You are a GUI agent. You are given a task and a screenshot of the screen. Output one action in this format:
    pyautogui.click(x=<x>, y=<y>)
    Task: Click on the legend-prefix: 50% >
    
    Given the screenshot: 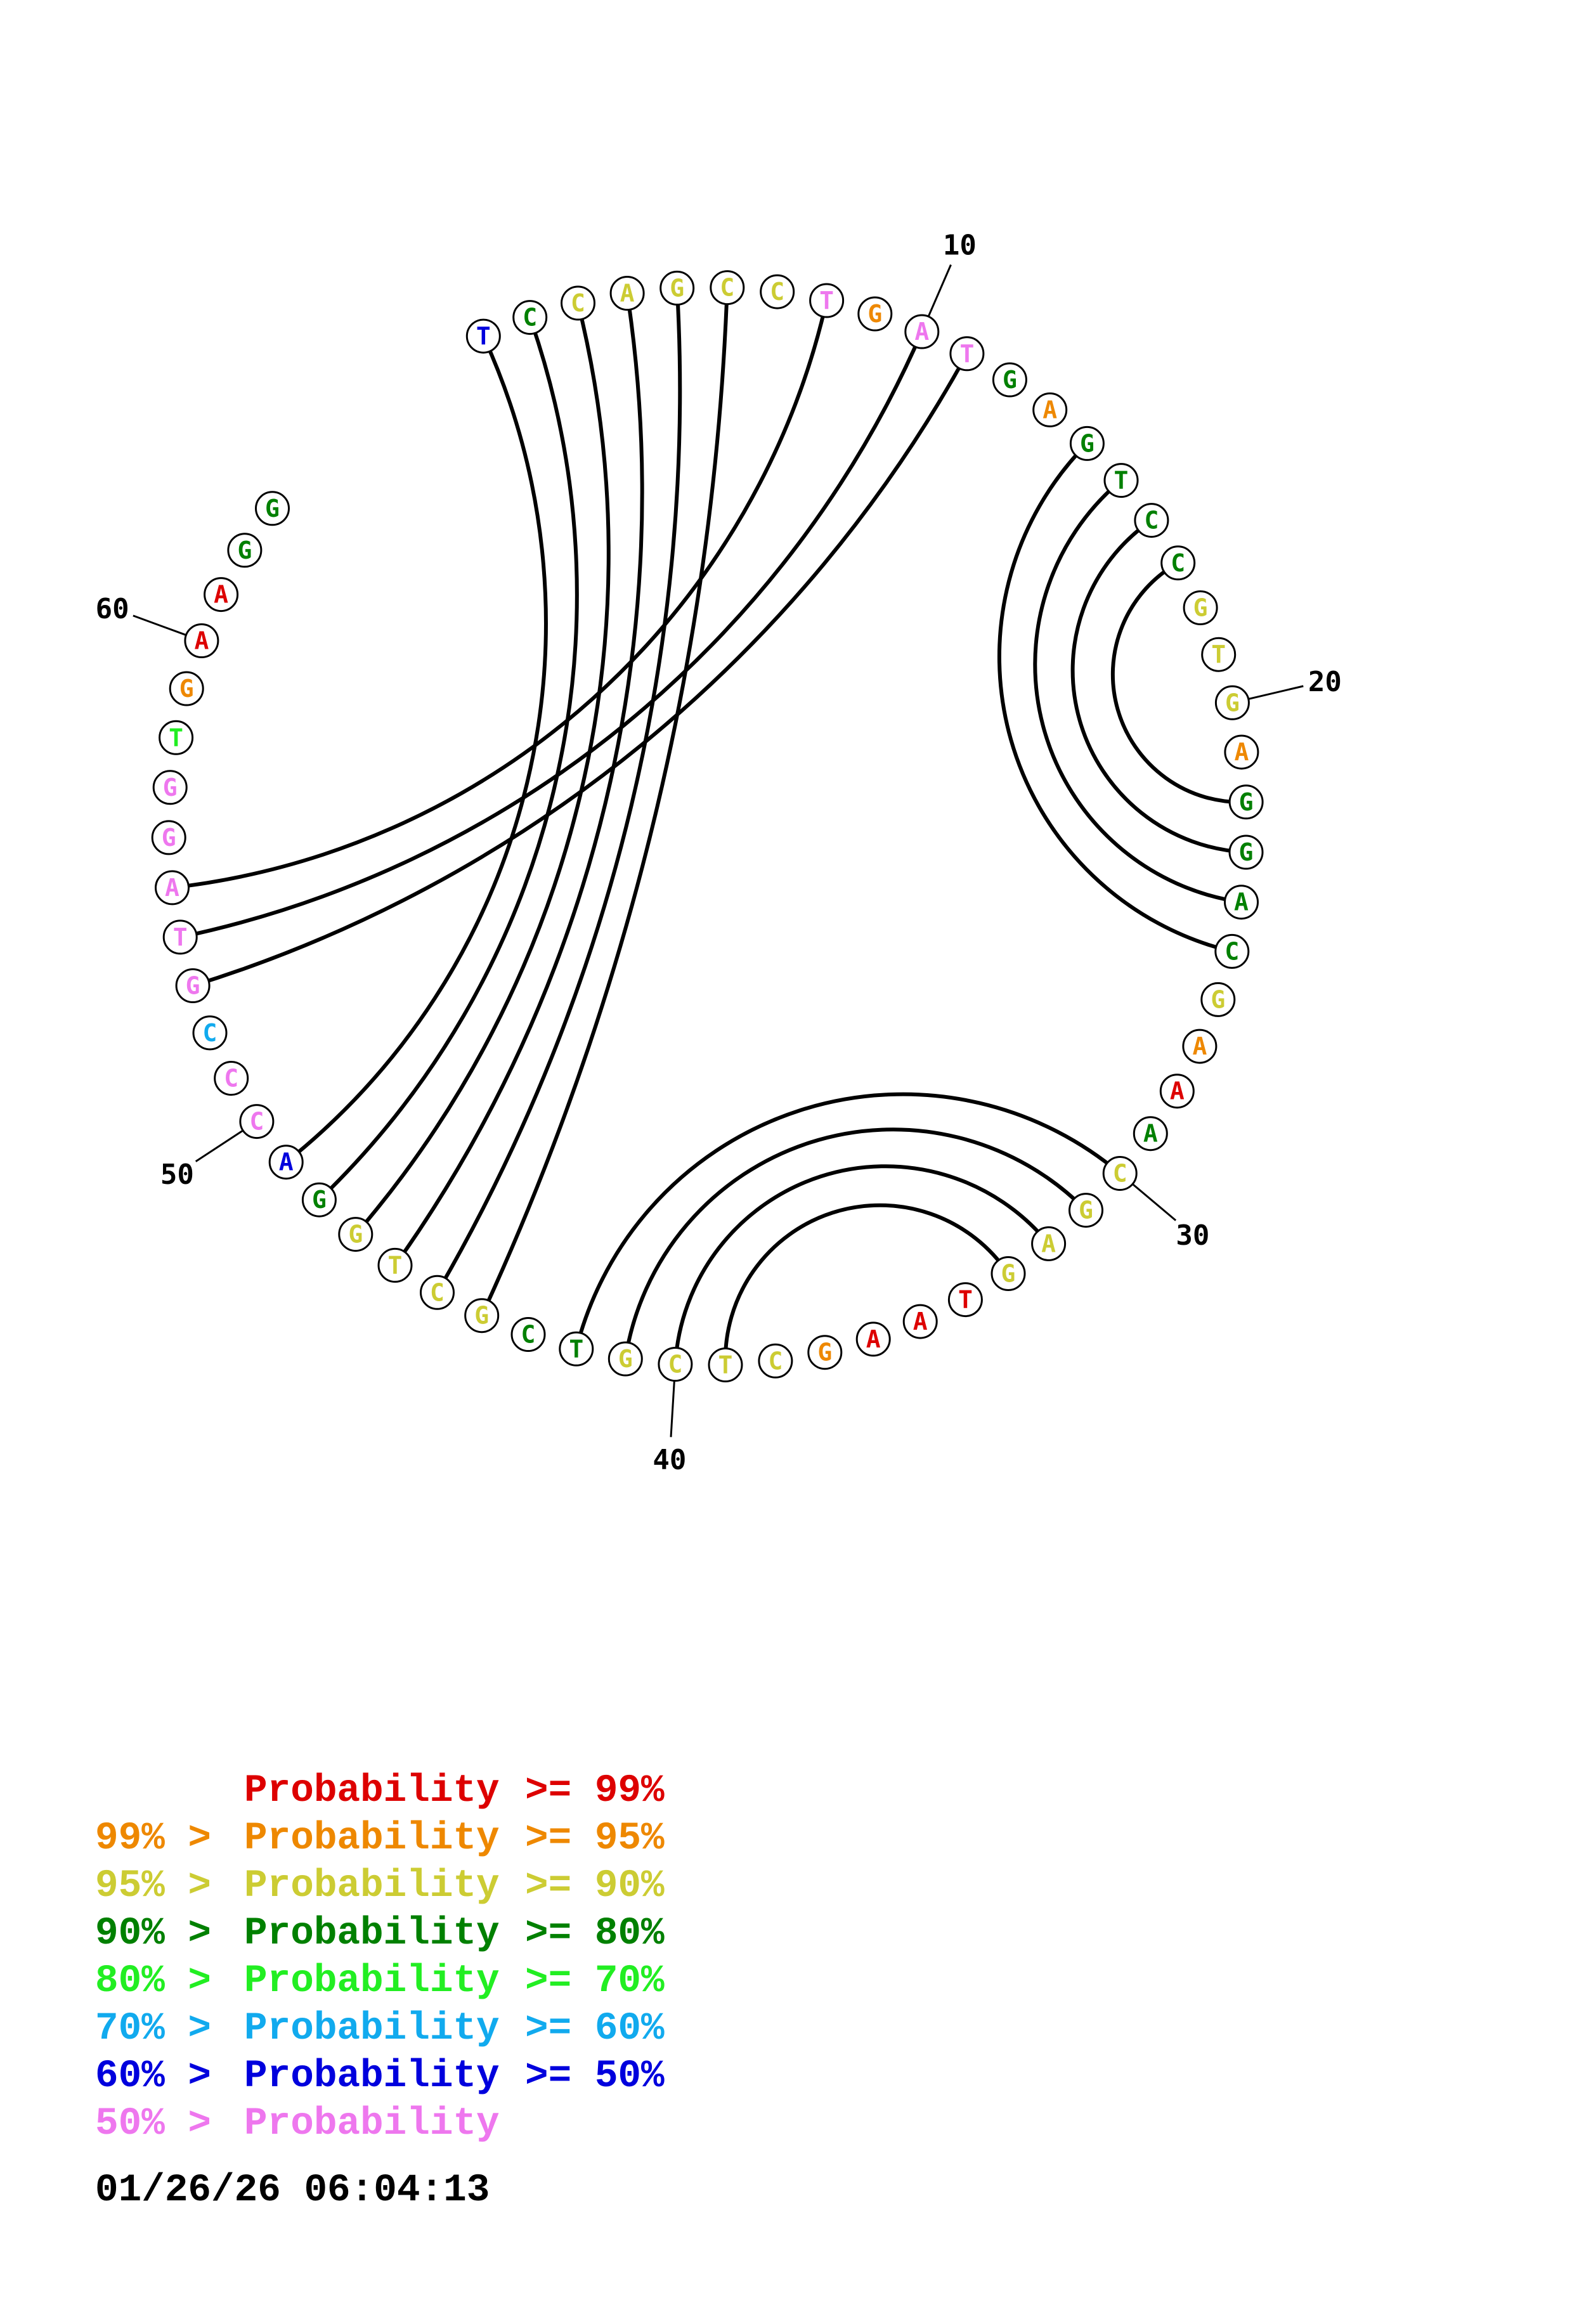 What is the action you would take?
    pyautogui.click(x=153, y=2124)
    